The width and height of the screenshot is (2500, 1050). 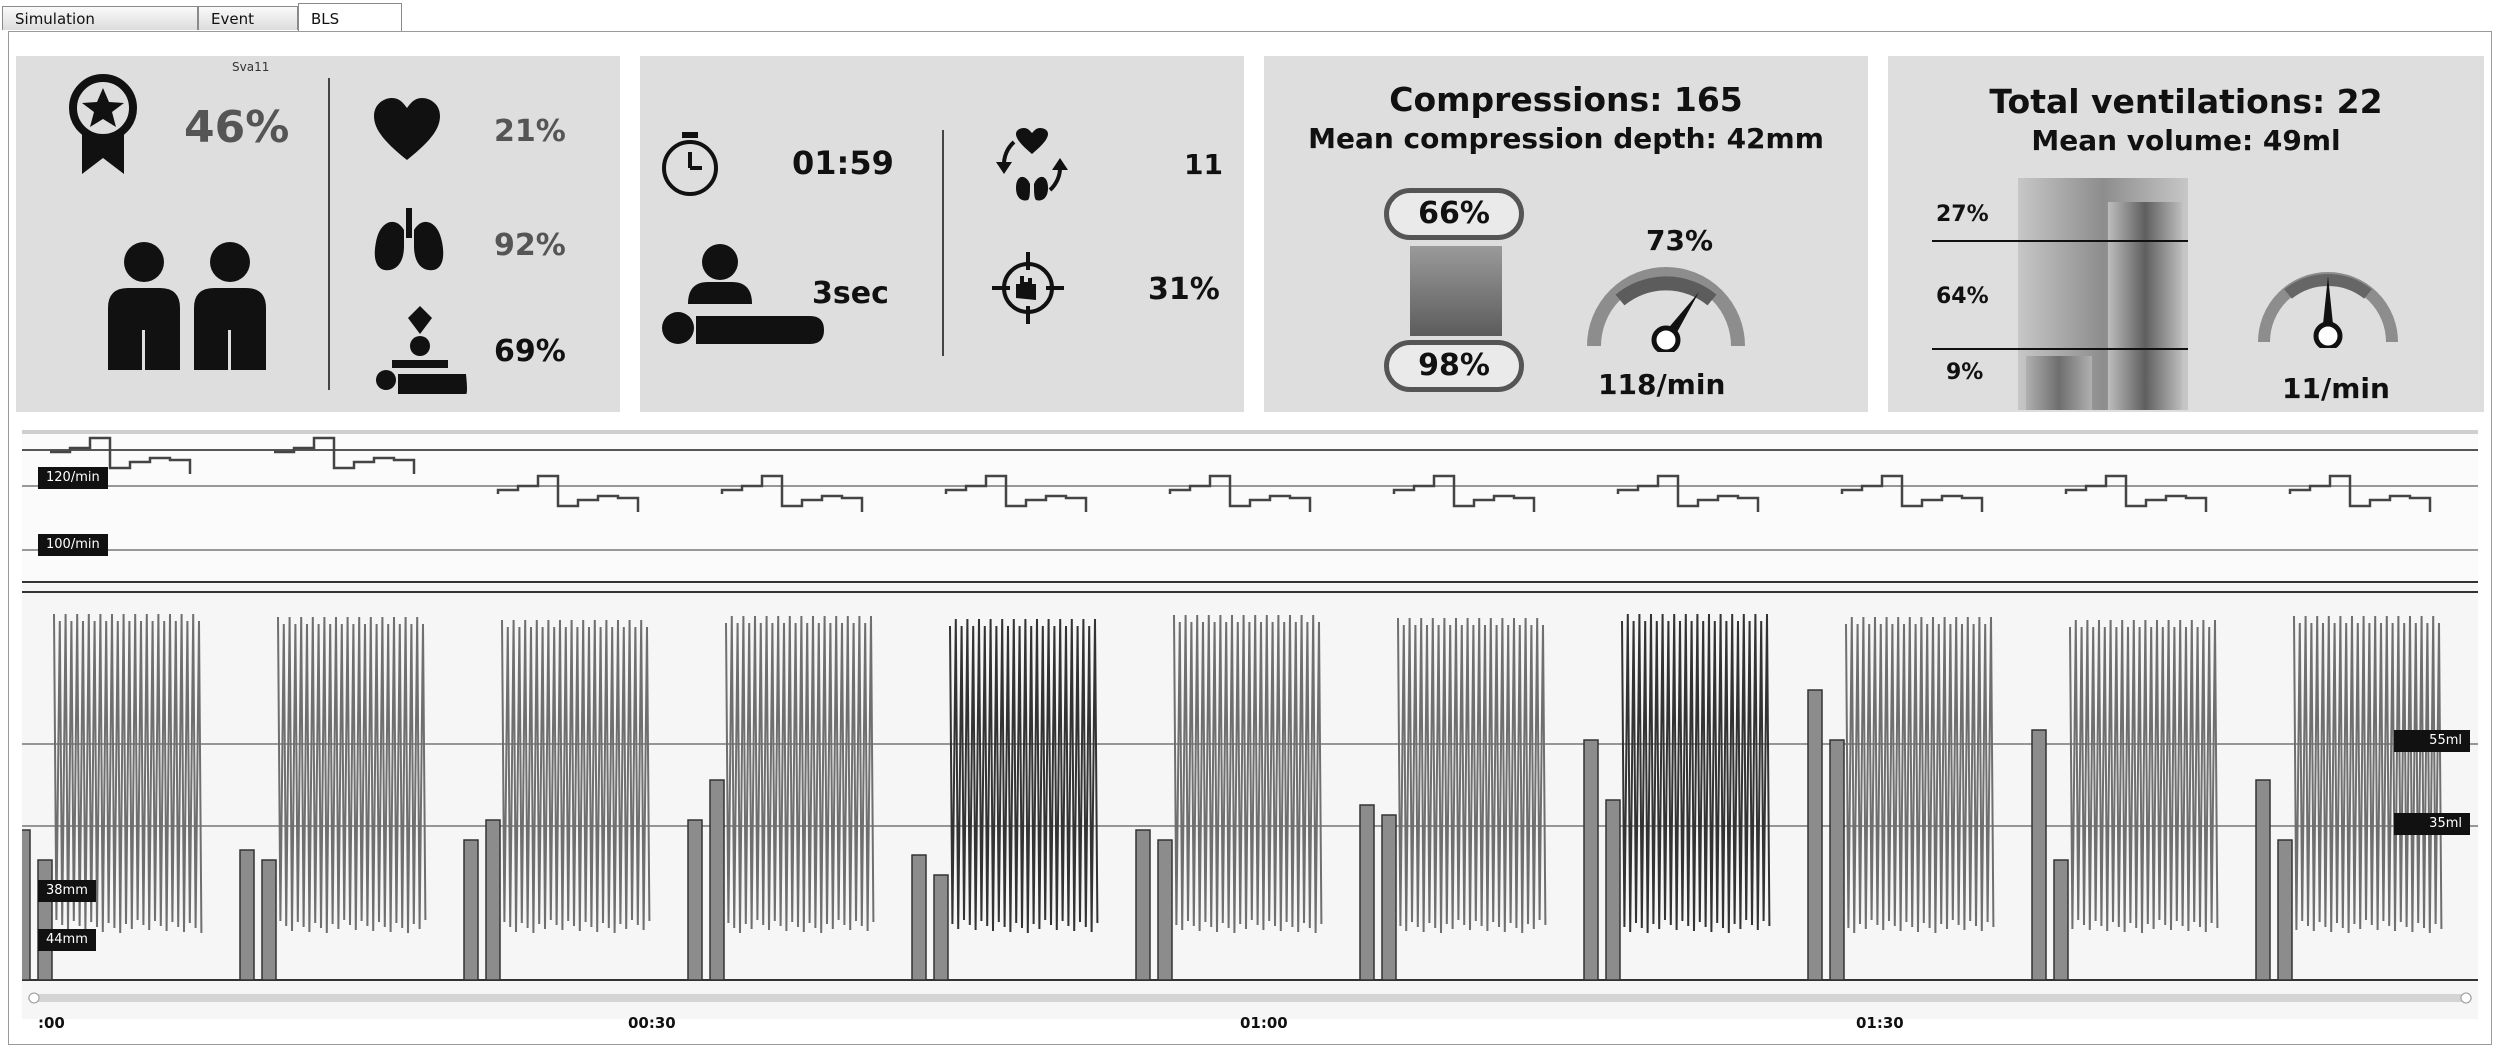 I want to click on small-label: Sva11, so click(x=251, y=67).